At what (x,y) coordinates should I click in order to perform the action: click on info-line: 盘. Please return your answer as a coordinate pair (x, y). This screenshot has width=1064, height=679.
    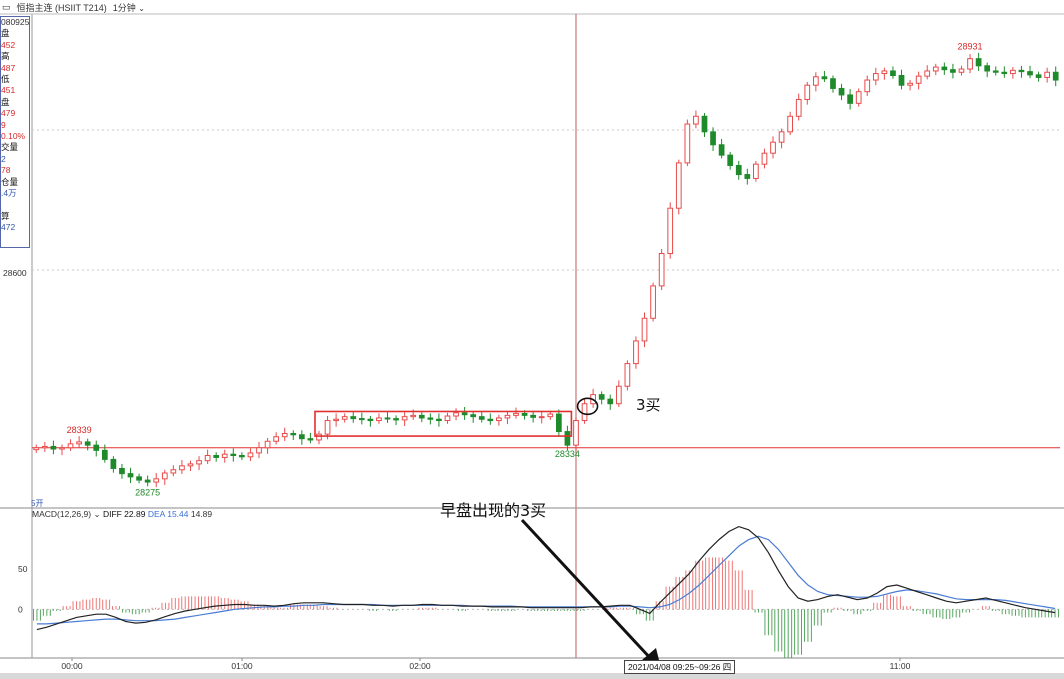
    Looking at the image, I should click on (5, 101).